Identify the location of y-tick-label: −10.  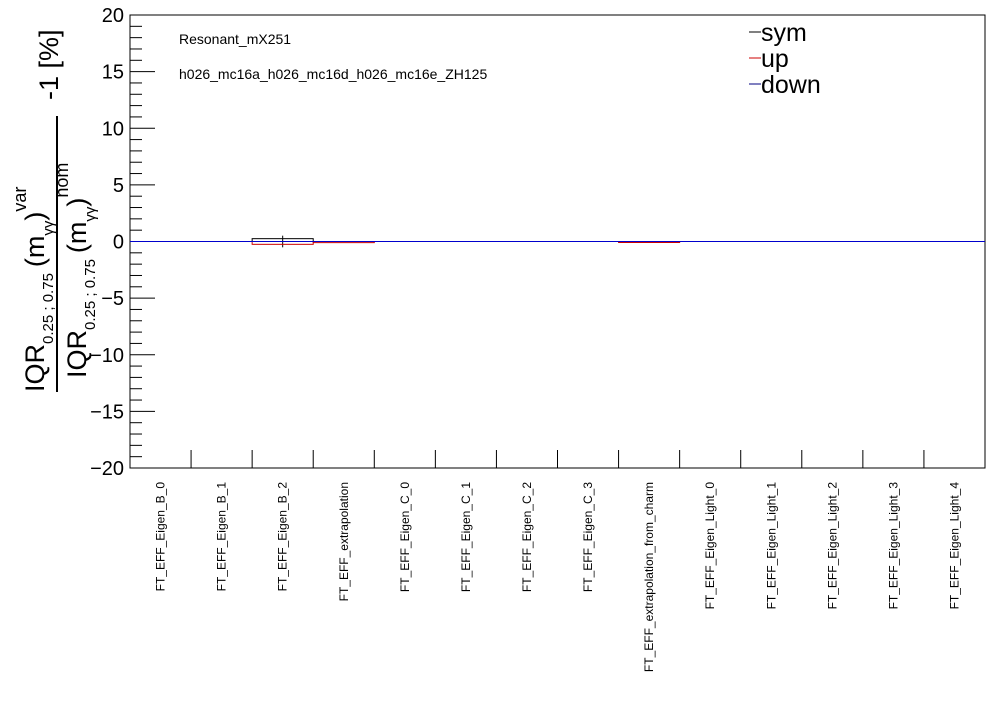
(107, 356).